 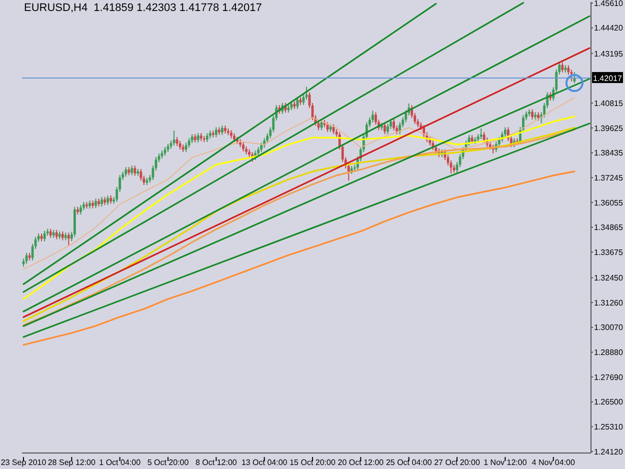 What do you see at coordinates (609, 128) in the screenshot?
I see `y-tick-label: 1.39625` at bounding box center [609, 128].